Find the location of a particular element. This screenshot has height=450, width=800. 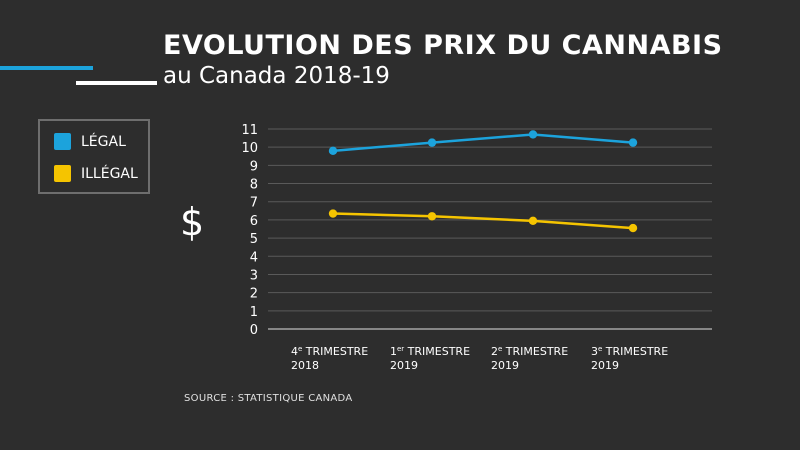

x-tick-label: 3e TRIMESTRE is located at coordinates (629, 351).